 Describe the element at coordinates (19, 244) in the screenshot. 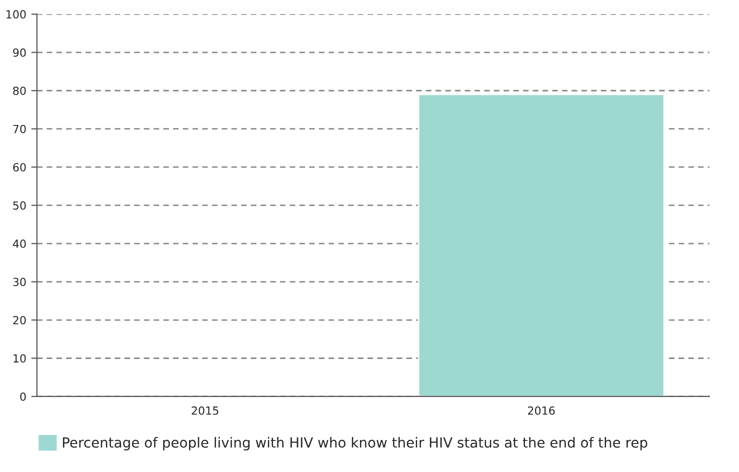

I see `y-tick-label: 40` at that location.